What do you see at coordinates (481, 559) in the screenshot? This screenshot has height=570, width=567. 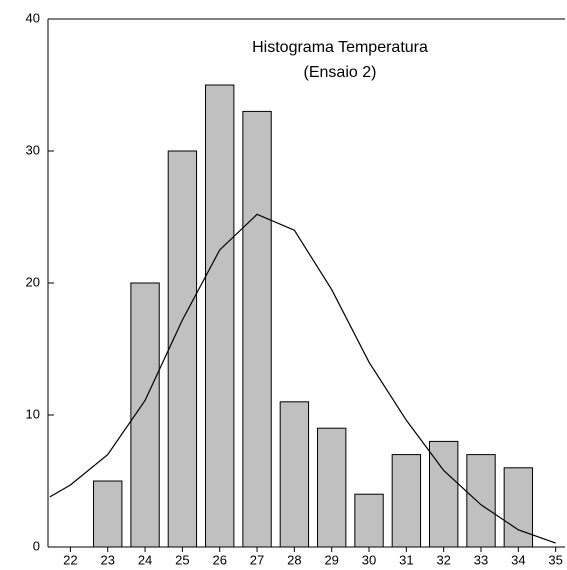 I see `x-tick-label: 33` at bounding box center [481, 559].